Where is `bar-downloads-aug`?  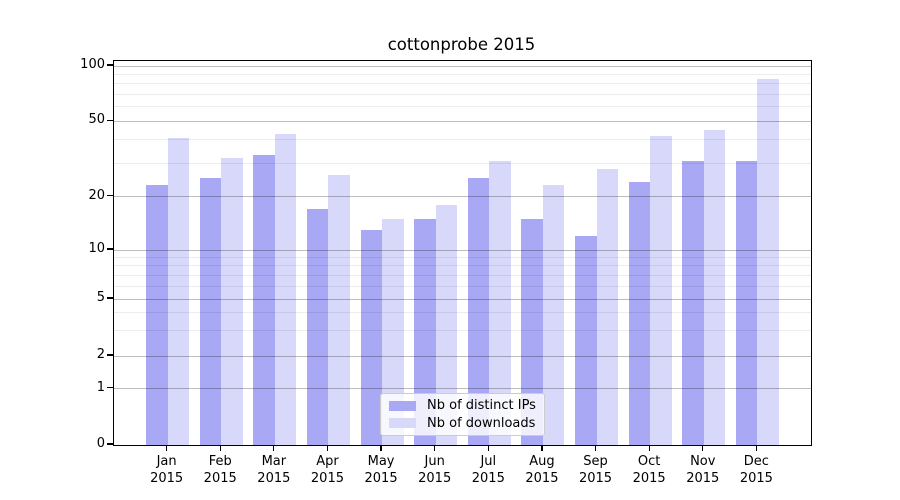 bar-downloads-aug is located at coordinates (553, 315).